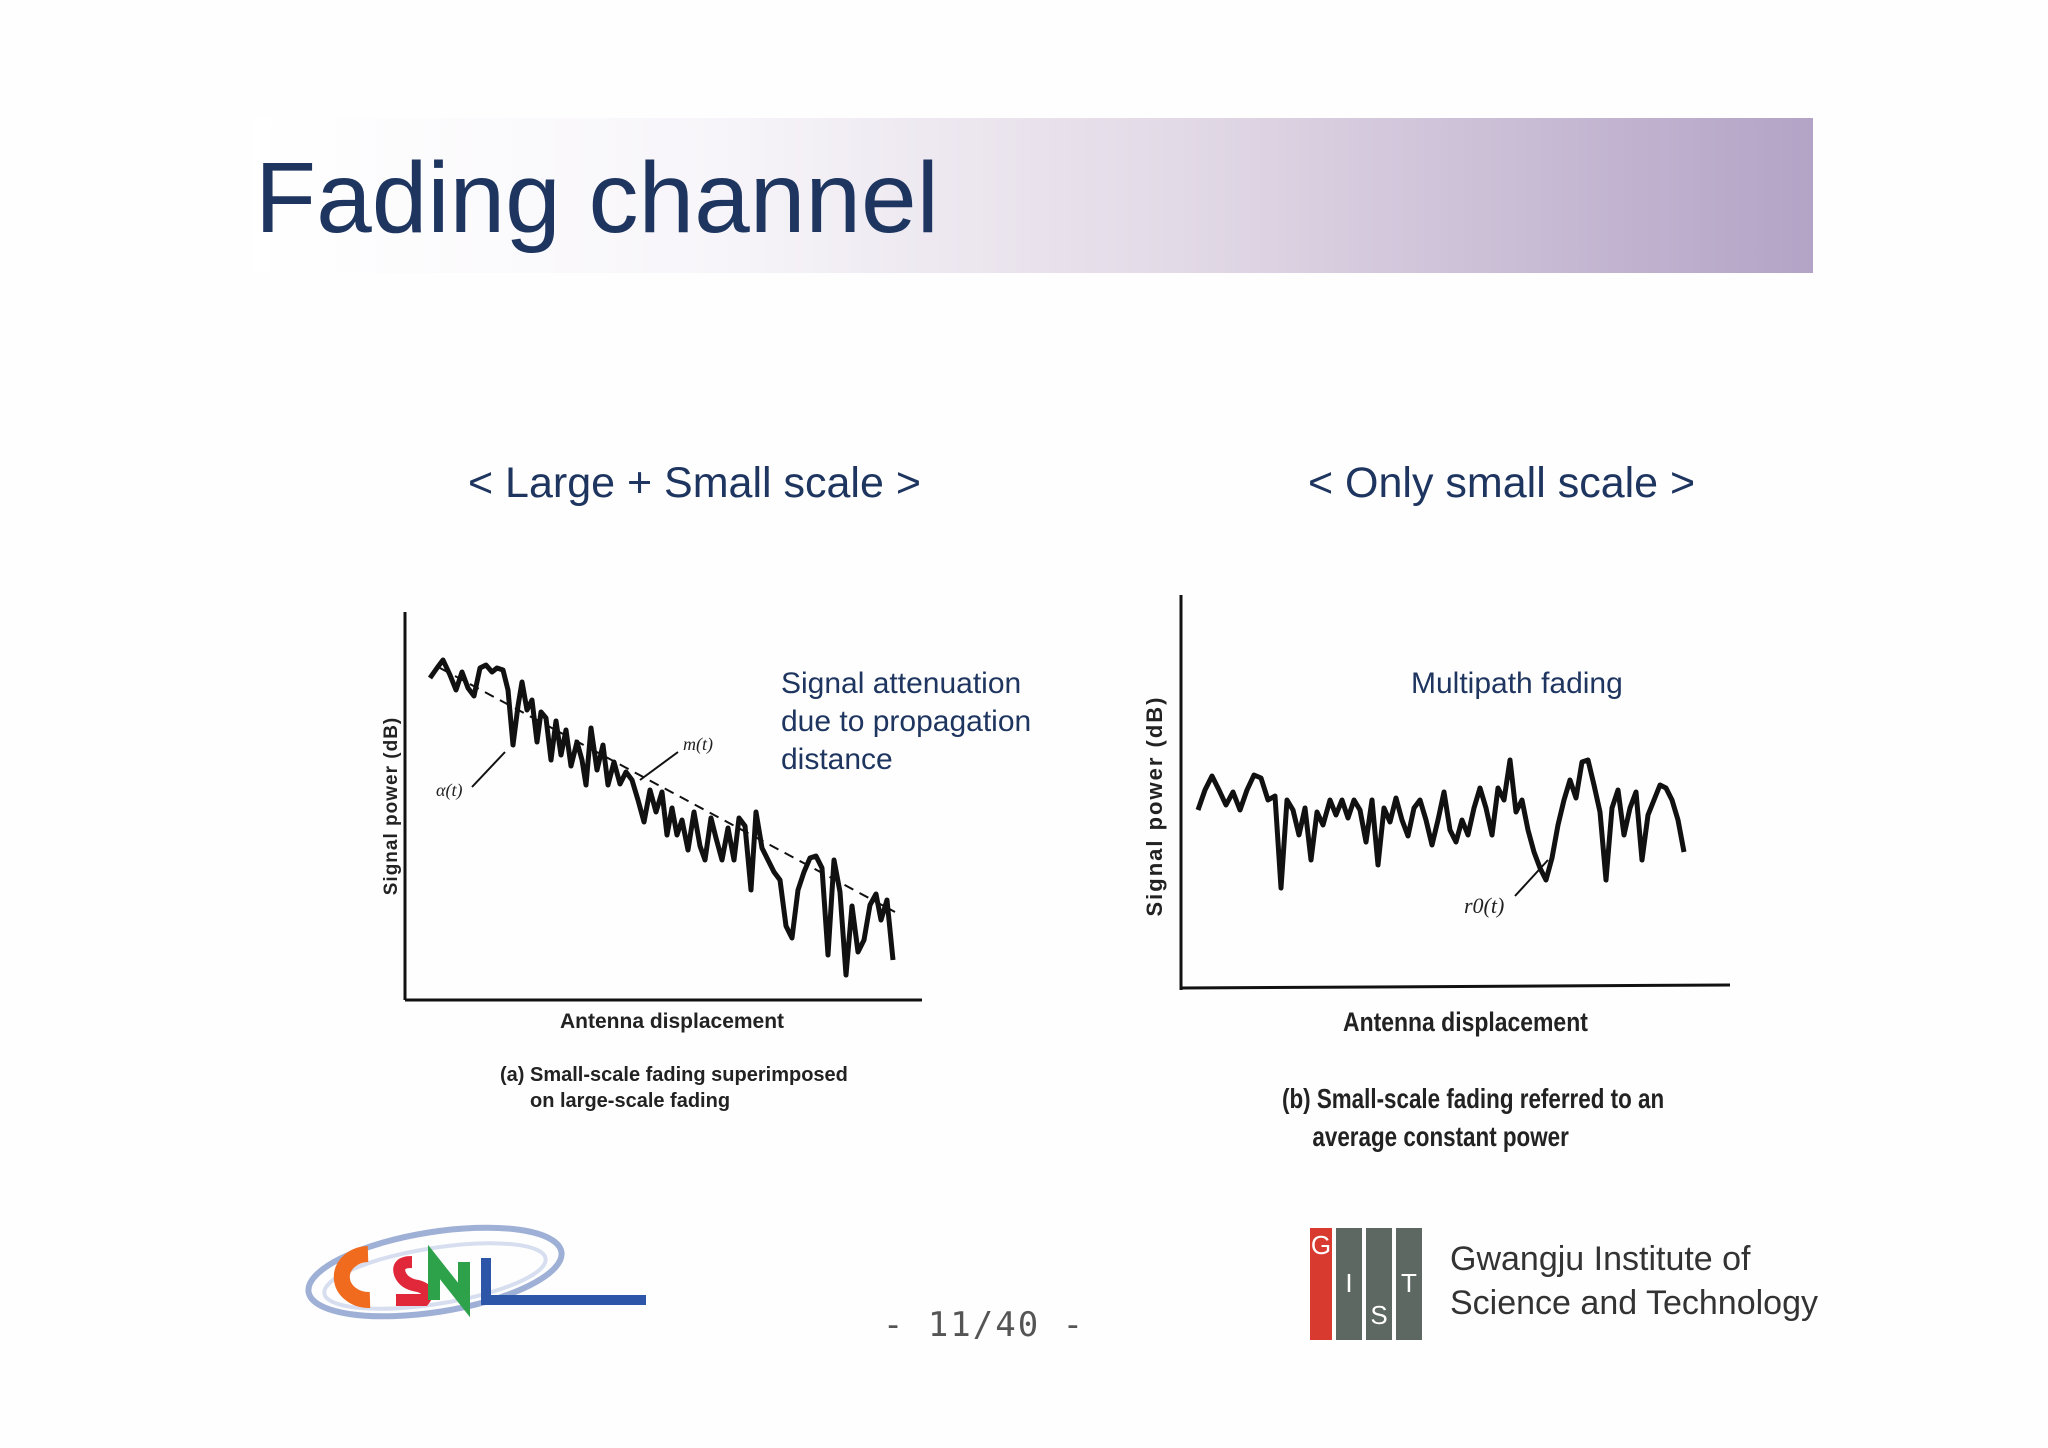 The image size is (2048, 1448). I want to click on gist-letter-g: G, so click(1321, 1245).